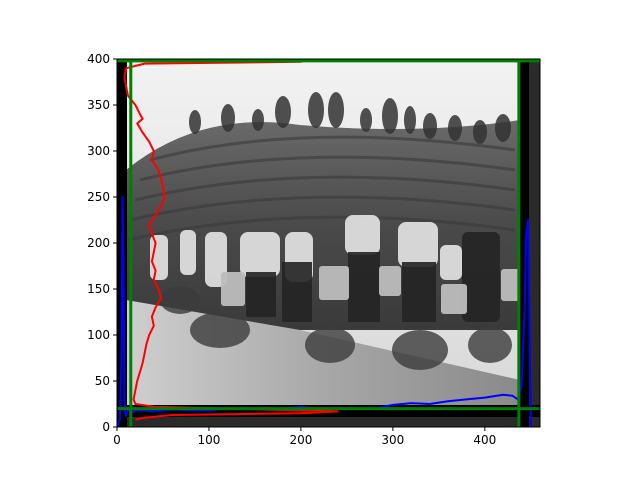  What do you see at coordinates (98, 59) in the screenshot?
I see `y-tick-label: 400` at bounding box center [98, 59].